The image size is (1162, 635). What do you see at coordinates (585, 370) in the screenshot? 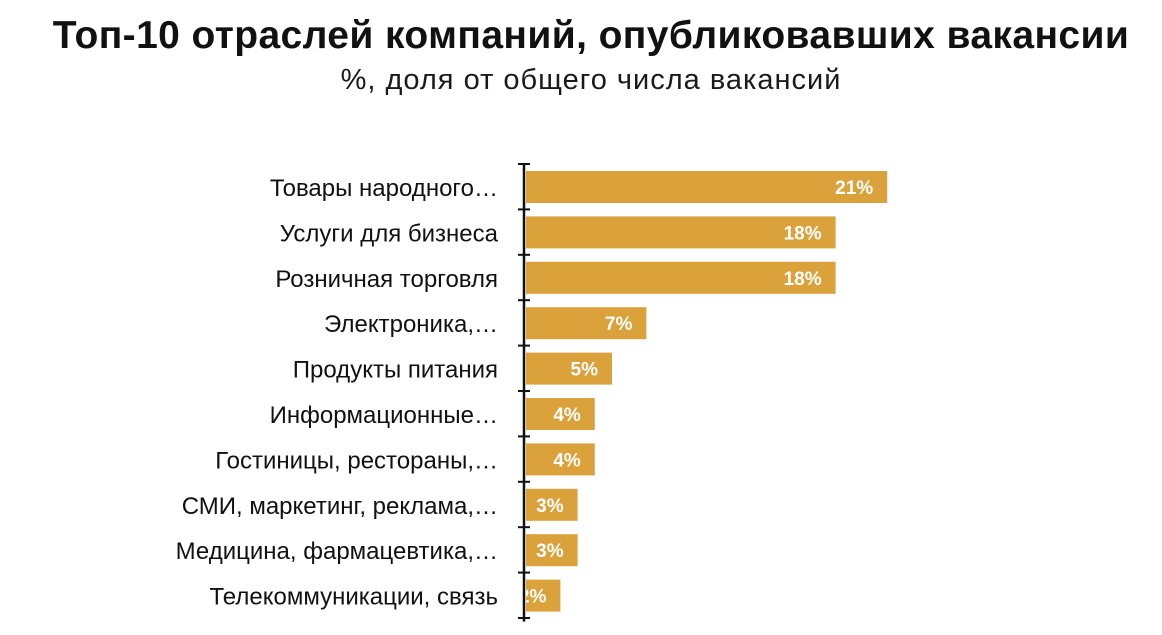
I see `bar-value-label: 5%` at bounding box center [585, 370].